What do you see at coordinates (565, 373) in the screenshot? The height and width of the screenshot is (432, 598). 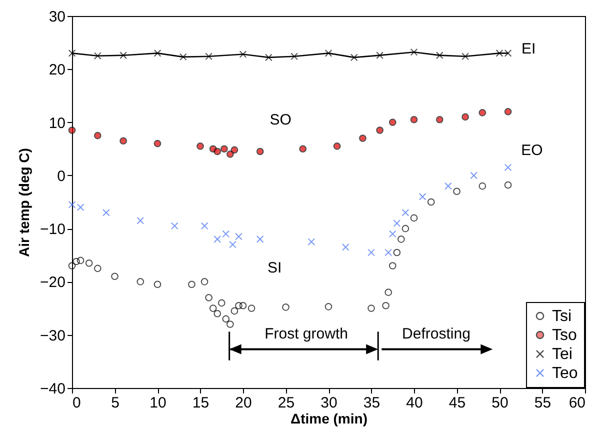 I see `legend-label: Teo` at bounding box center [565, 373].